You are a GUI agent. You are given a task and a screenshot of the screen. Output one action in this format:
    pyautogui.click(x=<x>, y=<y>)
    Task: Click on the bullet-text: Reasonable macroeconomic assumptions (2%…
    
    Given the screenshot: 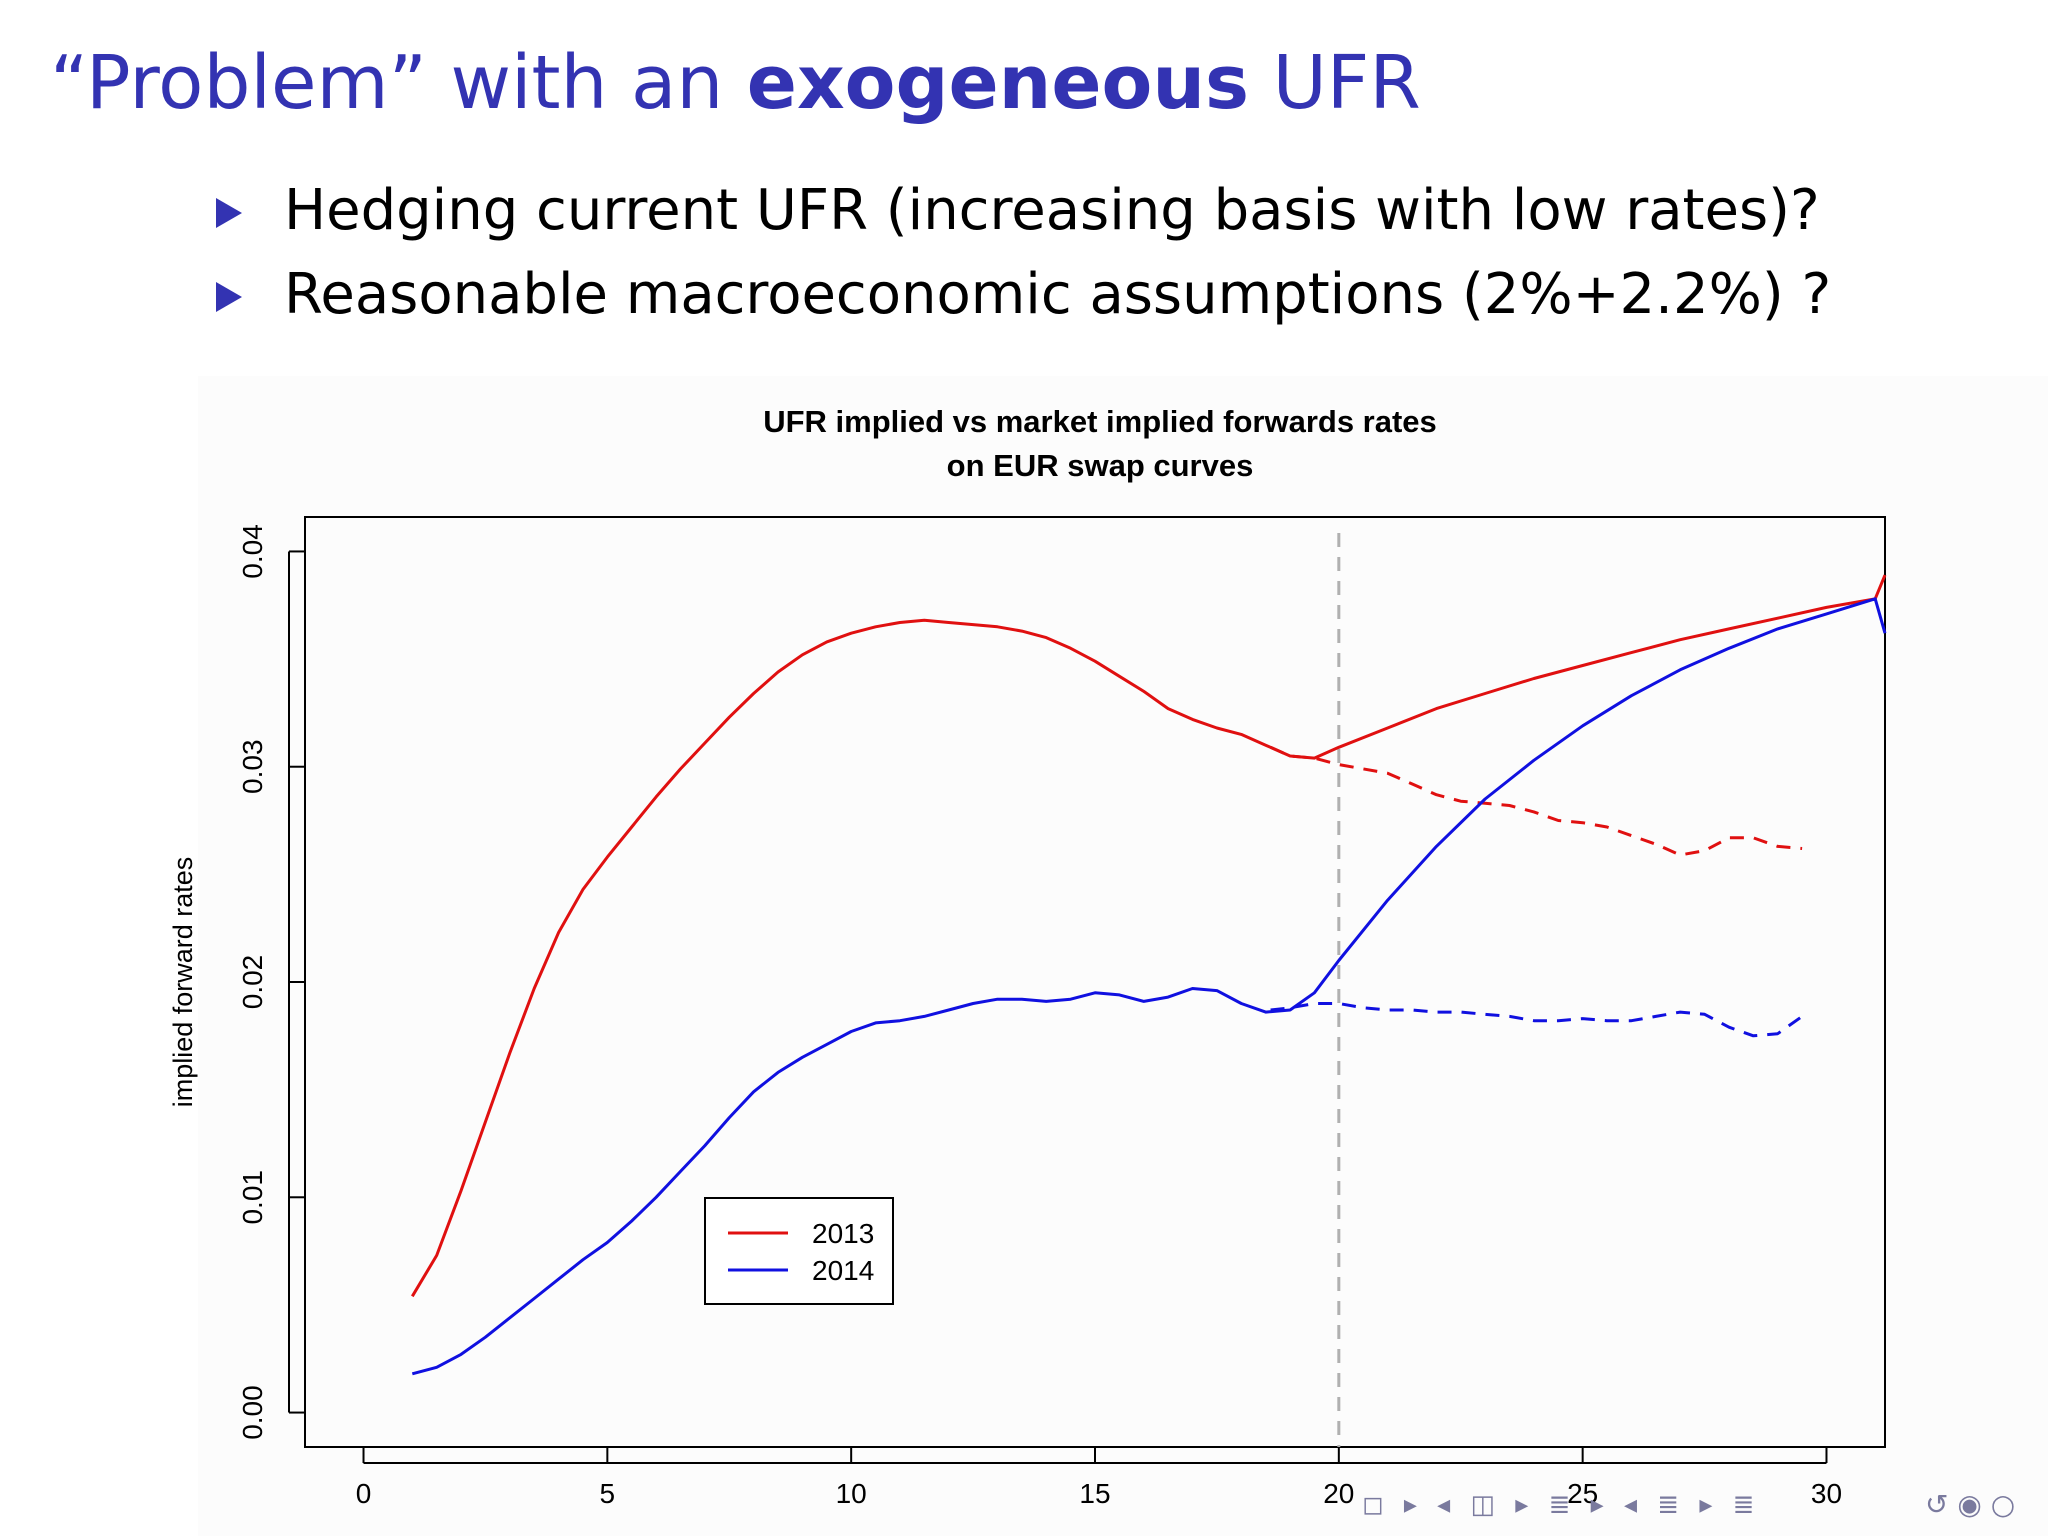 What is the action you would take?
    pyautogui.click(x=1058, y=294)
    